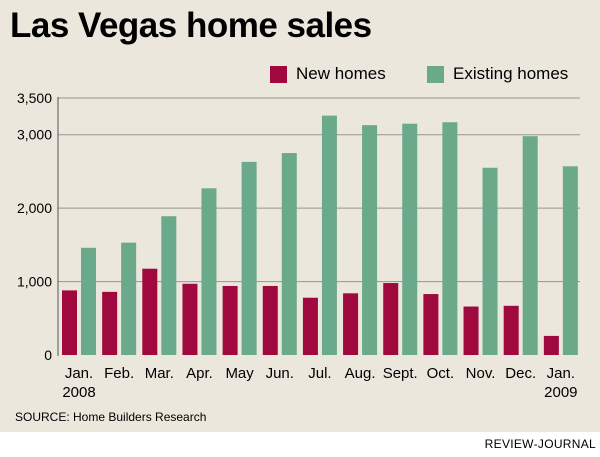 The image size is (600, 457). I want to click on year-label: 2008, so click(78, 392).